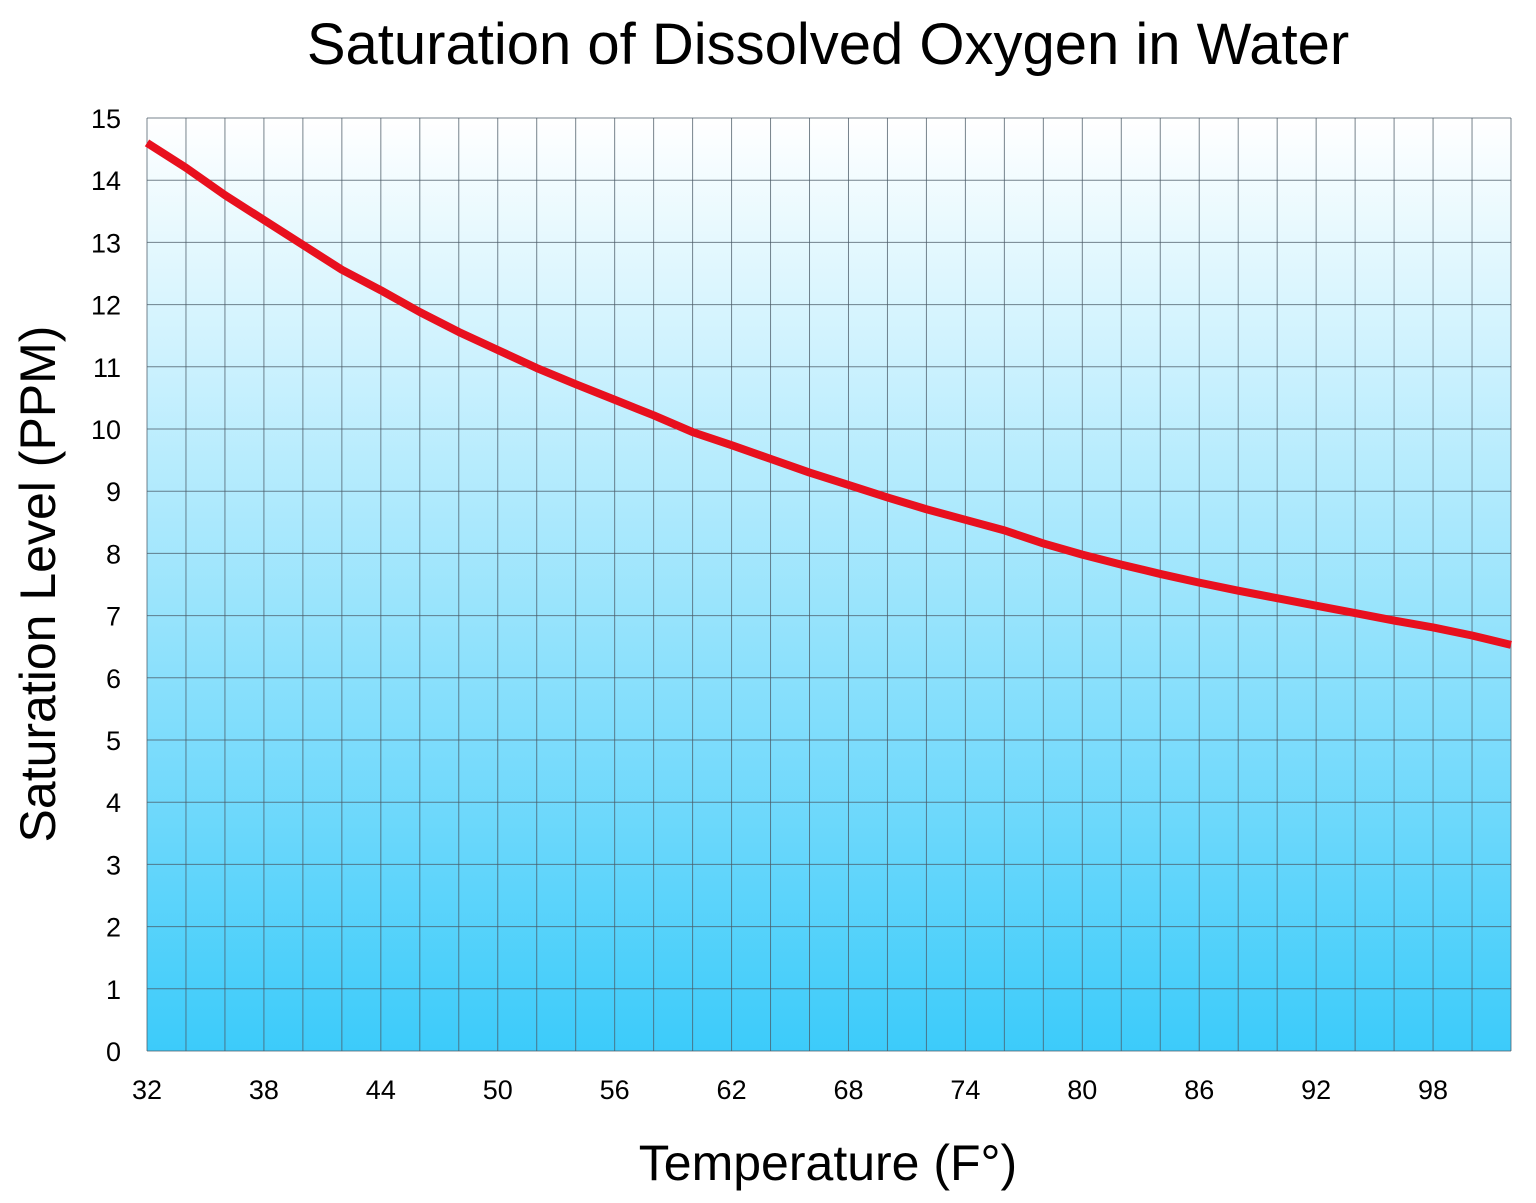 The width and height of the screenshot is (1536, 1203). I want to click on y-tick-label: 2, so click(113, 928).